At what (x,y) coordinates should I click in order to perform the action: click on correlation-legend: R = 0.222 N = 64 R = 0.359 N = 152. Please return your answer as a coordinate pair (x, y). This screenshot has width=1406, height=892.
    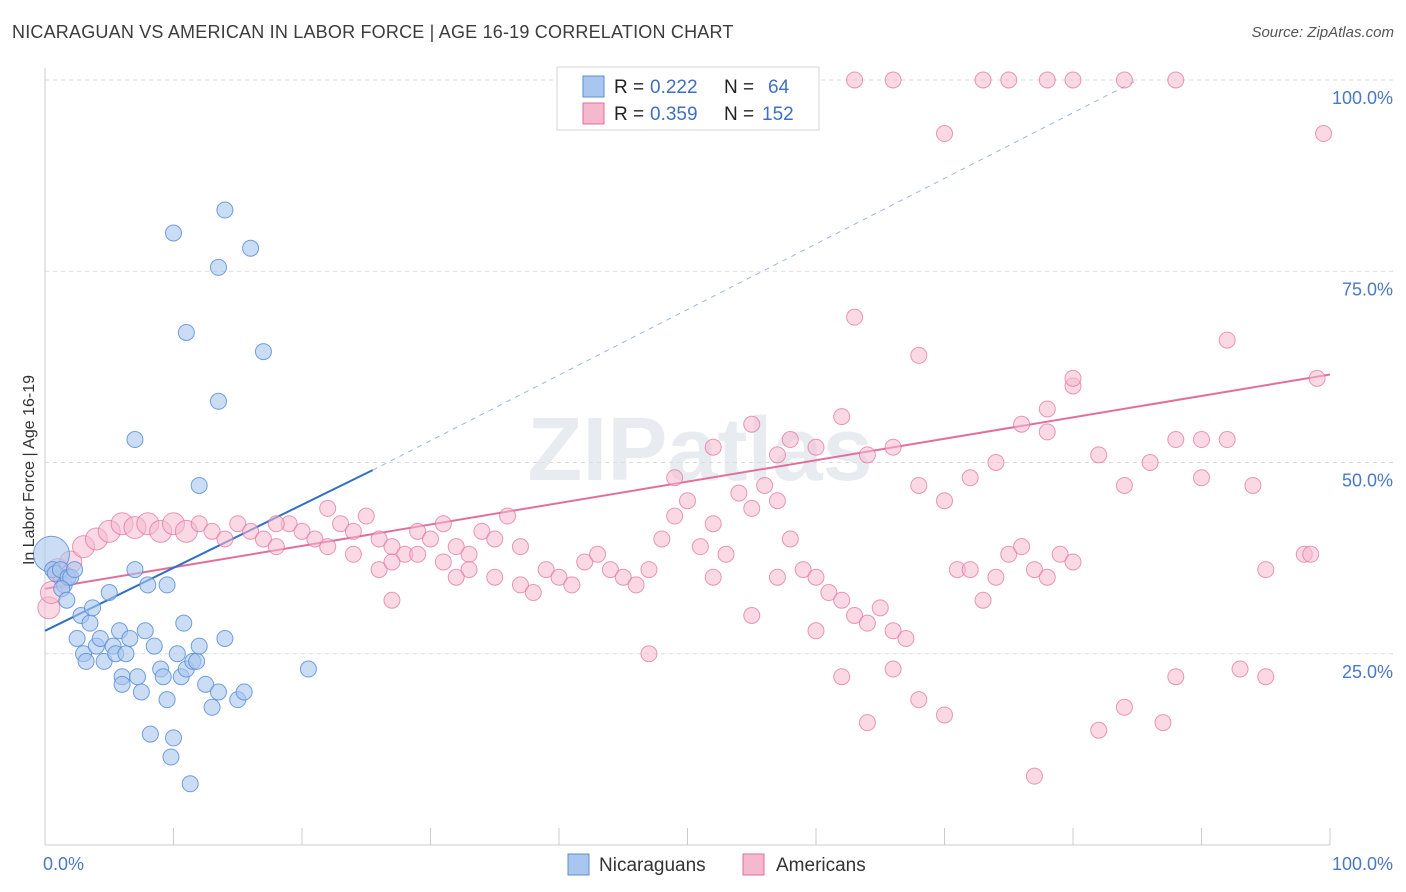
    Looking at the image, I should click on (688, 98).